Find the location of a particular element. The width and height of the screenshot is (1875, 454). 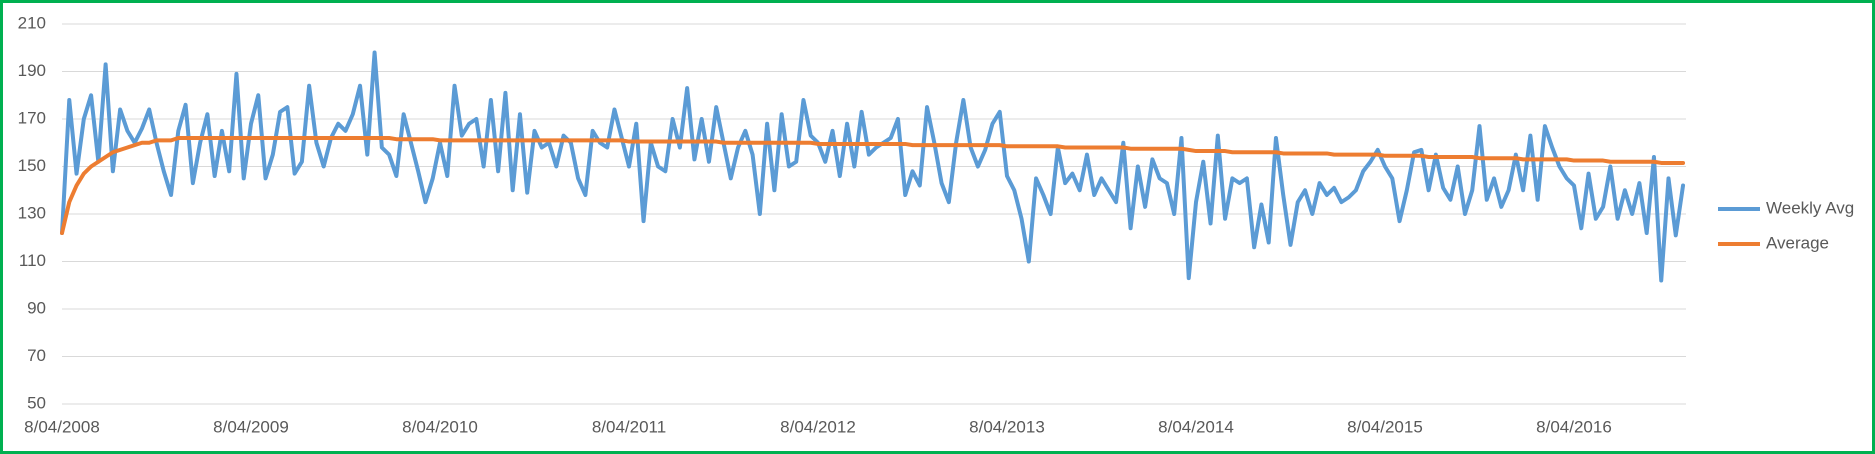

y-tick-label: 210 is located at coordinates (32, 22).